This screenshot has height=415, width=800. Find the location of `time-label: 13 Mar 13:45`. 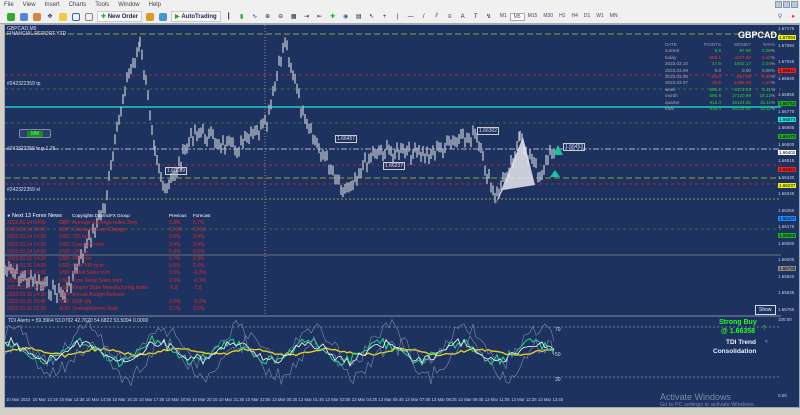

time-label: 13 Mar 13:45 is located at coordinates (550, 399).